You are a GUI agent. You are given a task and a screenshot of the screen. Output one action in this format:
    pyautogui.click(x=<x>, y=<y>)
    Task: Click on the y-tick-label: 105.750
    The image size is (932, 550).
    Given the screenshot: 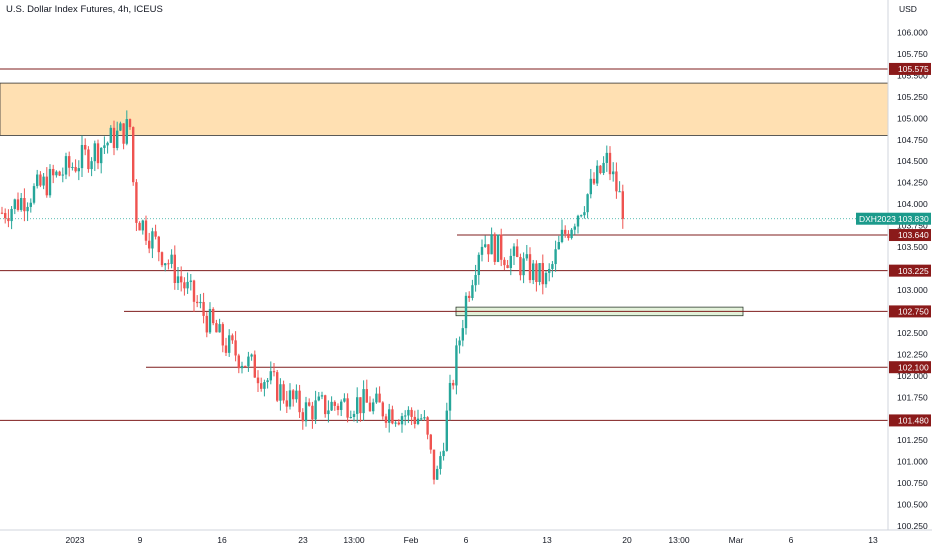 What is the action you would take?
    pyautogui.click(x=912, y=54)
    